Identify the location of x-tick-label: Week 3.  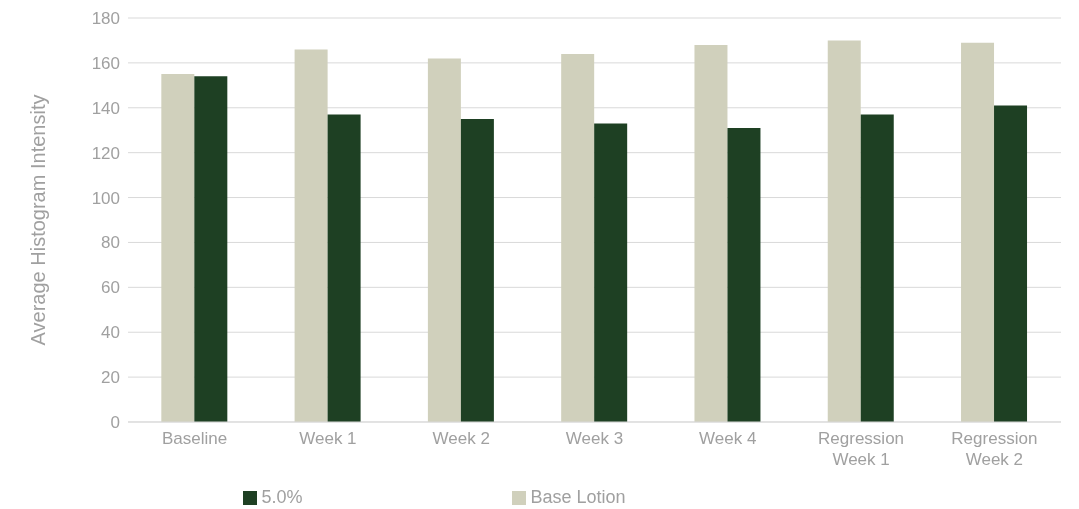
(594, 438).